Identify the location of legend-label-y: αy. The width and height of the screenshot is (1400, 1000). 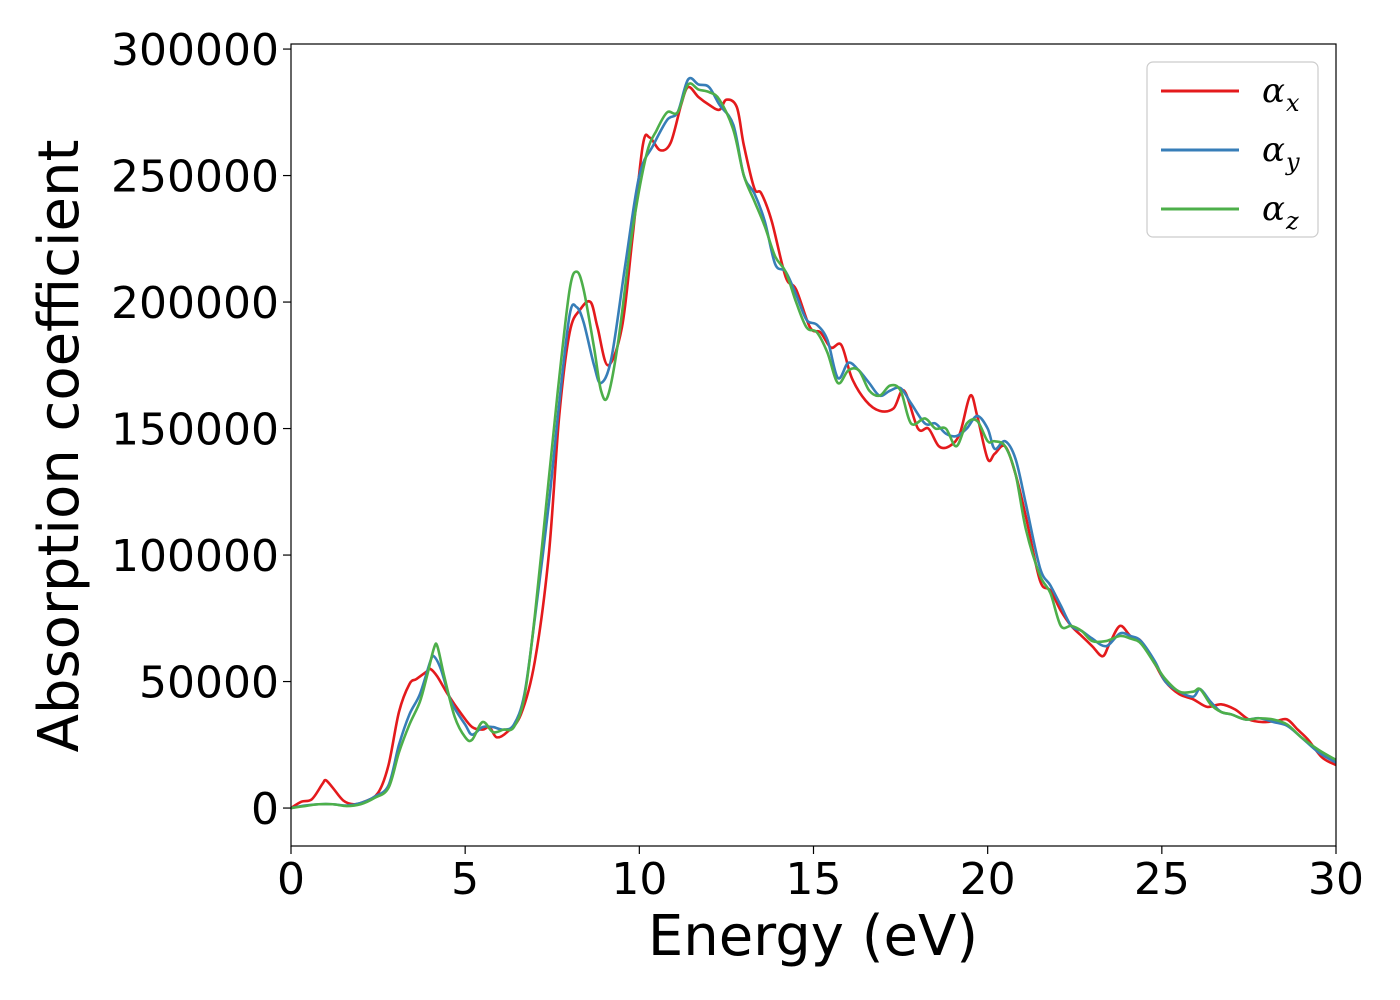
(1281, 153).